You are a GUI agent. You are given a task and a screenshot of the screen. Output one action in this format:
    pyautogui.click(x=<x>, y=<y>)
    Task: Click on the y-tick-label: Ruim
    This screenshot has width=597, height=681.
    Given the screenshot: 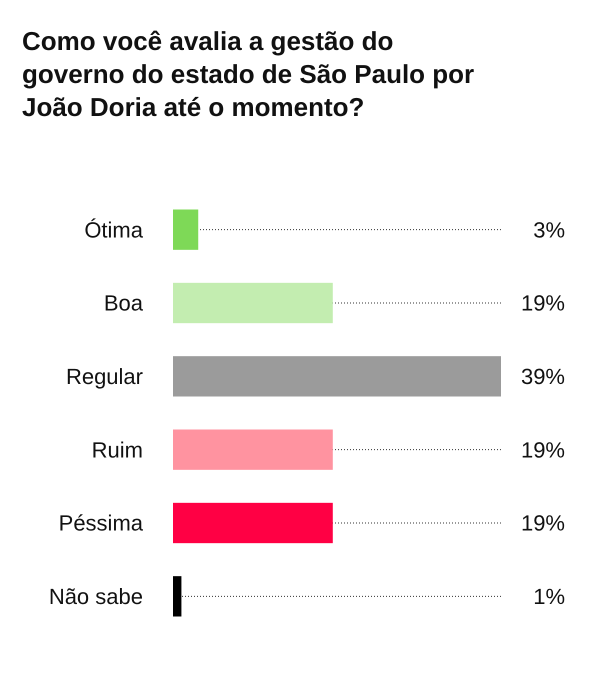 What is the action you would take?
    pyautogui.click(x=117, y=449)
    